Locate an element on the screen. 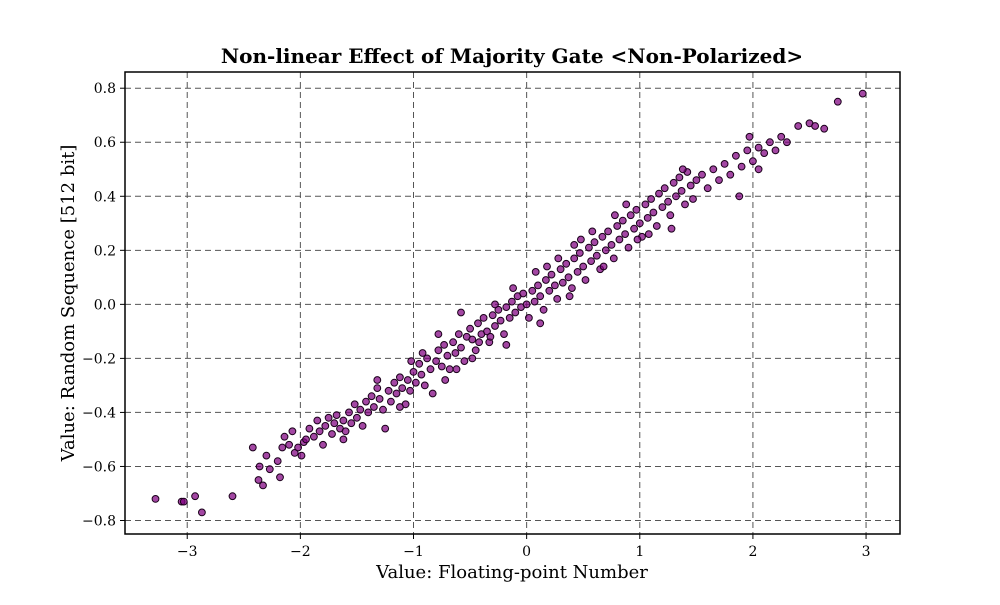  y-tick-label: −0.8 is located at coordinates (99, 521).